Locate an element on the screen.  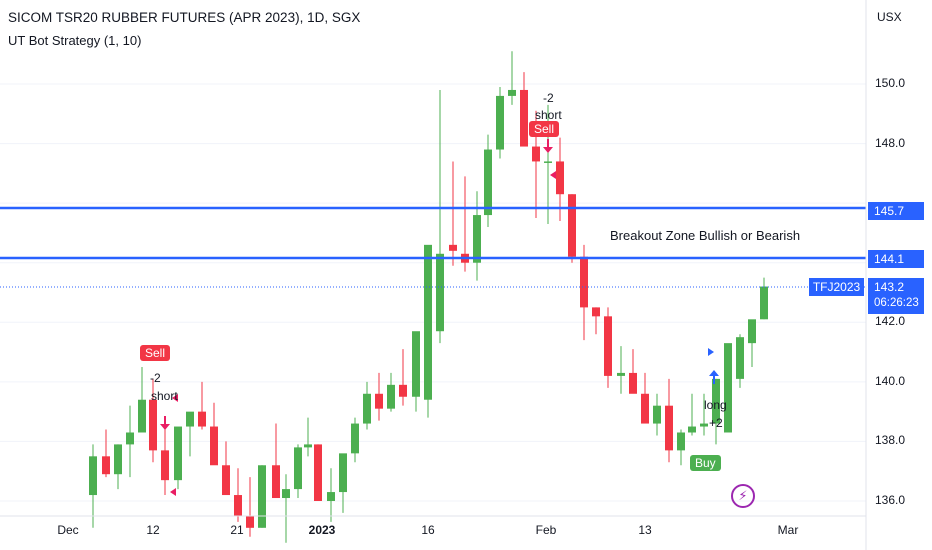
time-tick-label: Feb is located at coordinates (546, 530).